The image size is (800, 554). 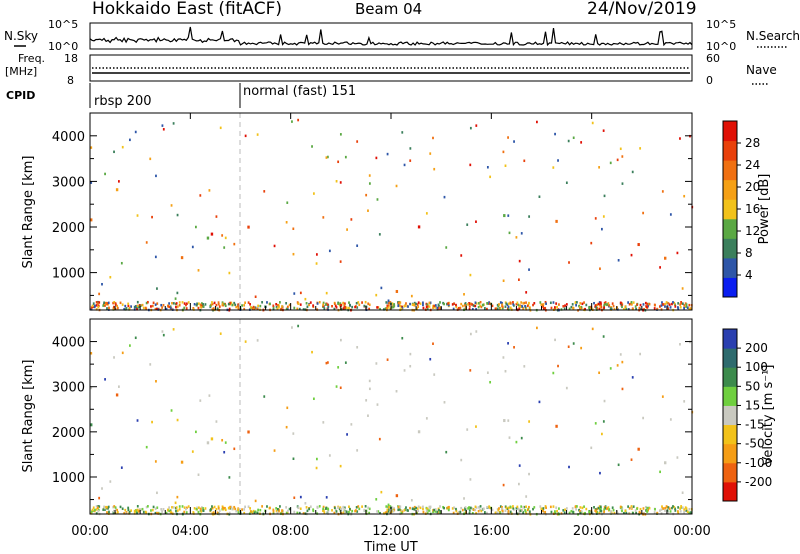 I want to click on y-tick-label: 4000, so click(x=68, y=343).